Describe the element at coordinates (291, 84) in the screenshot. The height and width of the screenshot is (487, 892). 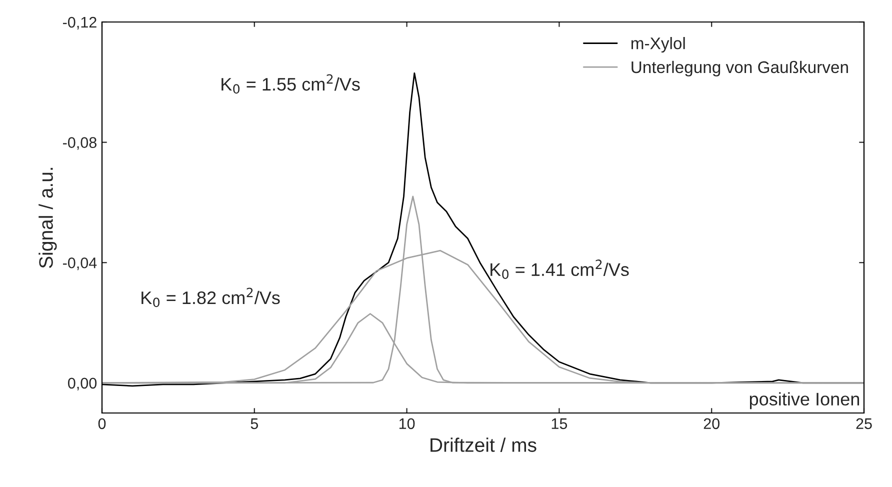
I see `annotation: K$_{0}$ = 1.55 cm$^{2}$/Vs` at that location.